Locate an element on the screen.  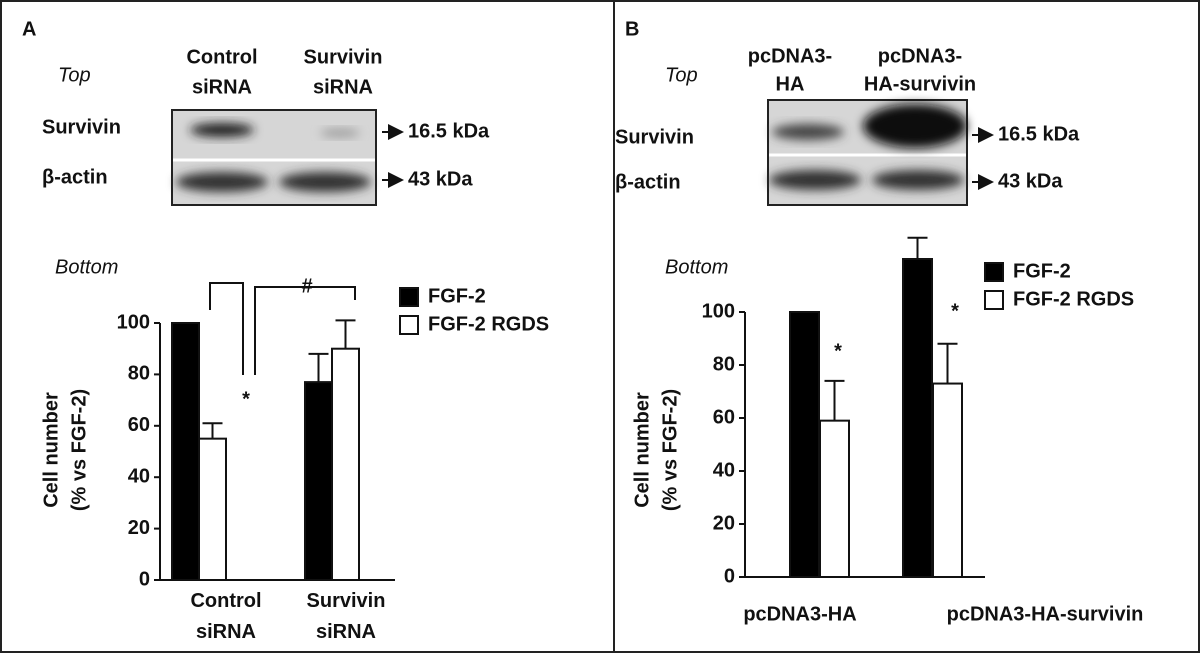
lane-label: HA is located at coordinates (790, 84).